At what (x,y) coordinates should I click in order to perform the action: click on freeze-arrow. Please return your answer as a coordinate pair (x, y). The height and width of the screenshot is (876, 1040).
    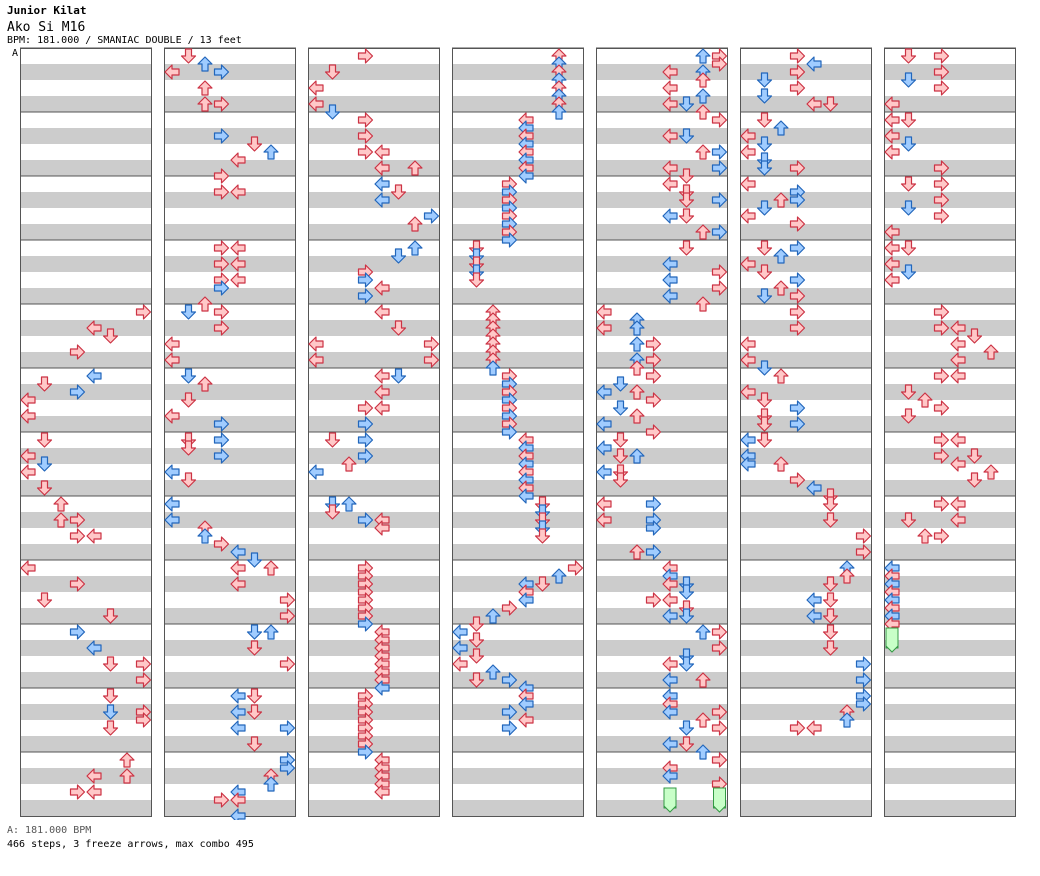
    Looking at the image, I should click on (670, 800).